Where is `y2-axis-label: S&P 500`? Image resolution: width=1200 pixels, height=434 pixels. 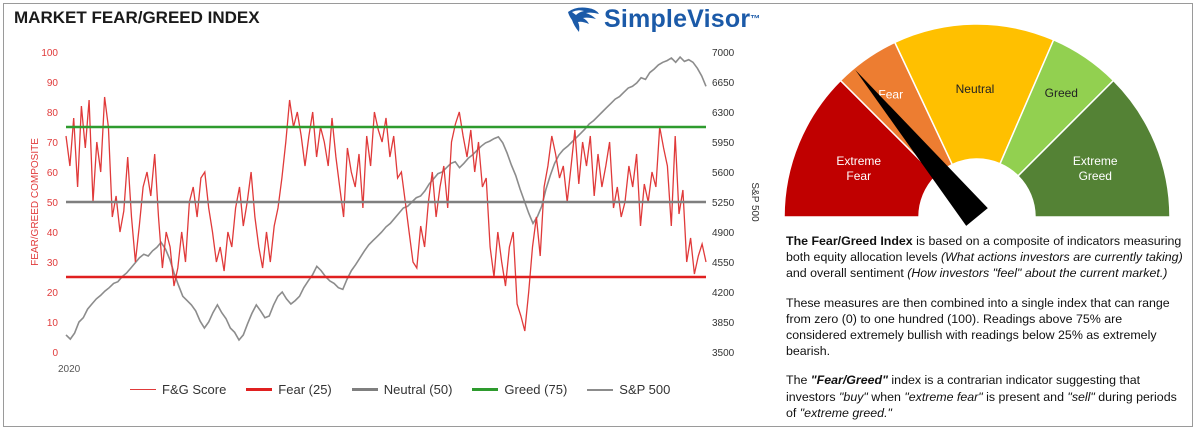
y2-axis-label: S&P 500 is located at coordinates (754, 202).